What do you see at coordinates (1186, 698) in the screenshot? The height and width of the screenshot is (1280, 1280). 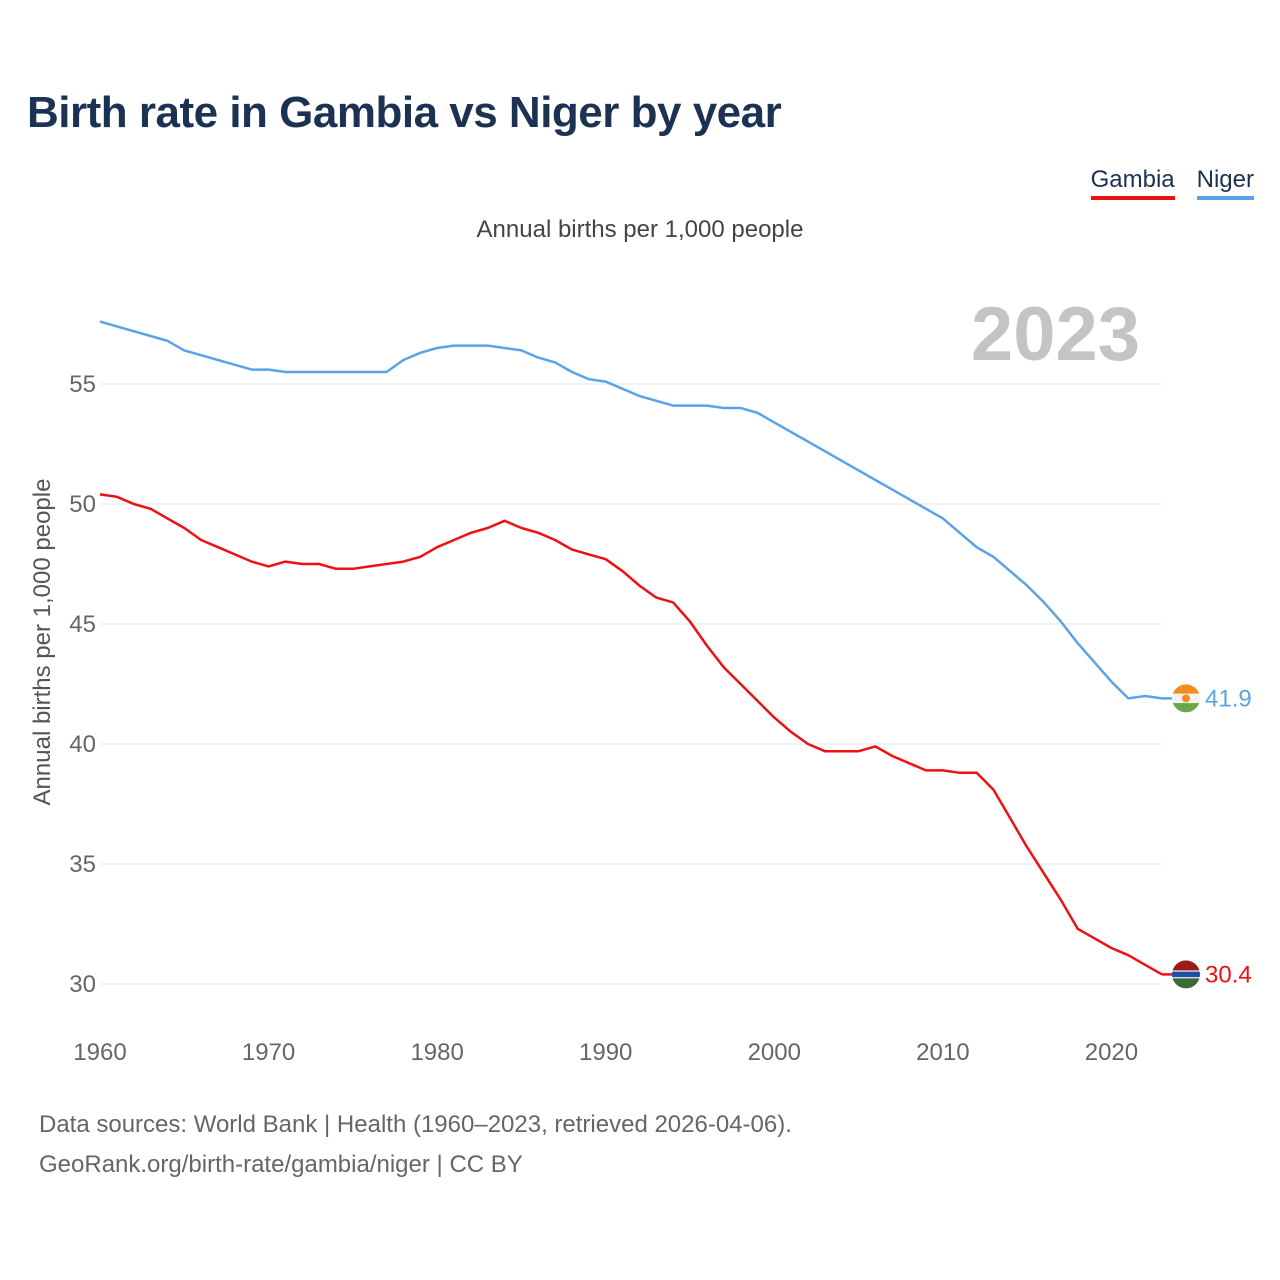 I see `niger-flag-icon` at bounding box center [1186, 698].